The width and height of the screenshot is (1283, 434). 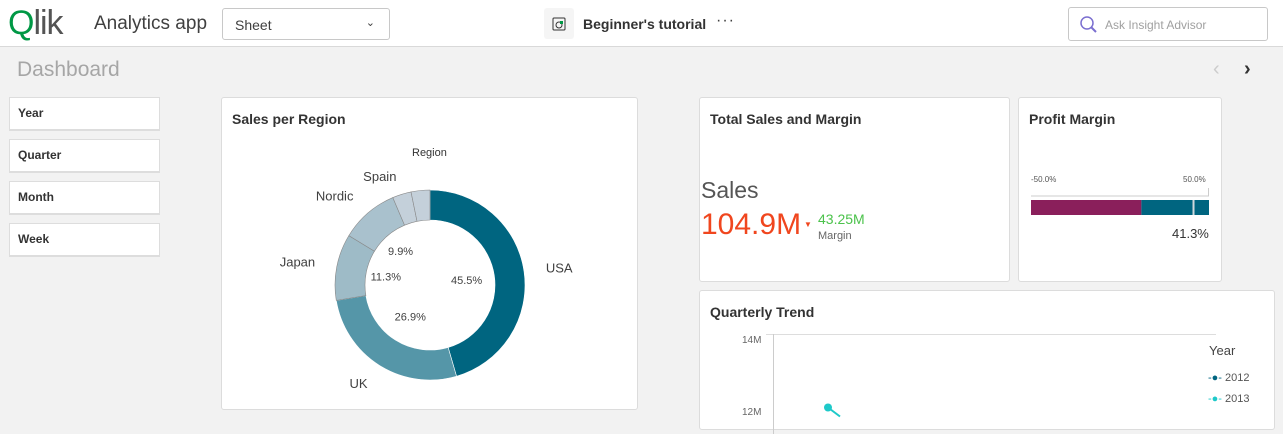 I want to click on filter-week: Week, so click(x=84, y=240).